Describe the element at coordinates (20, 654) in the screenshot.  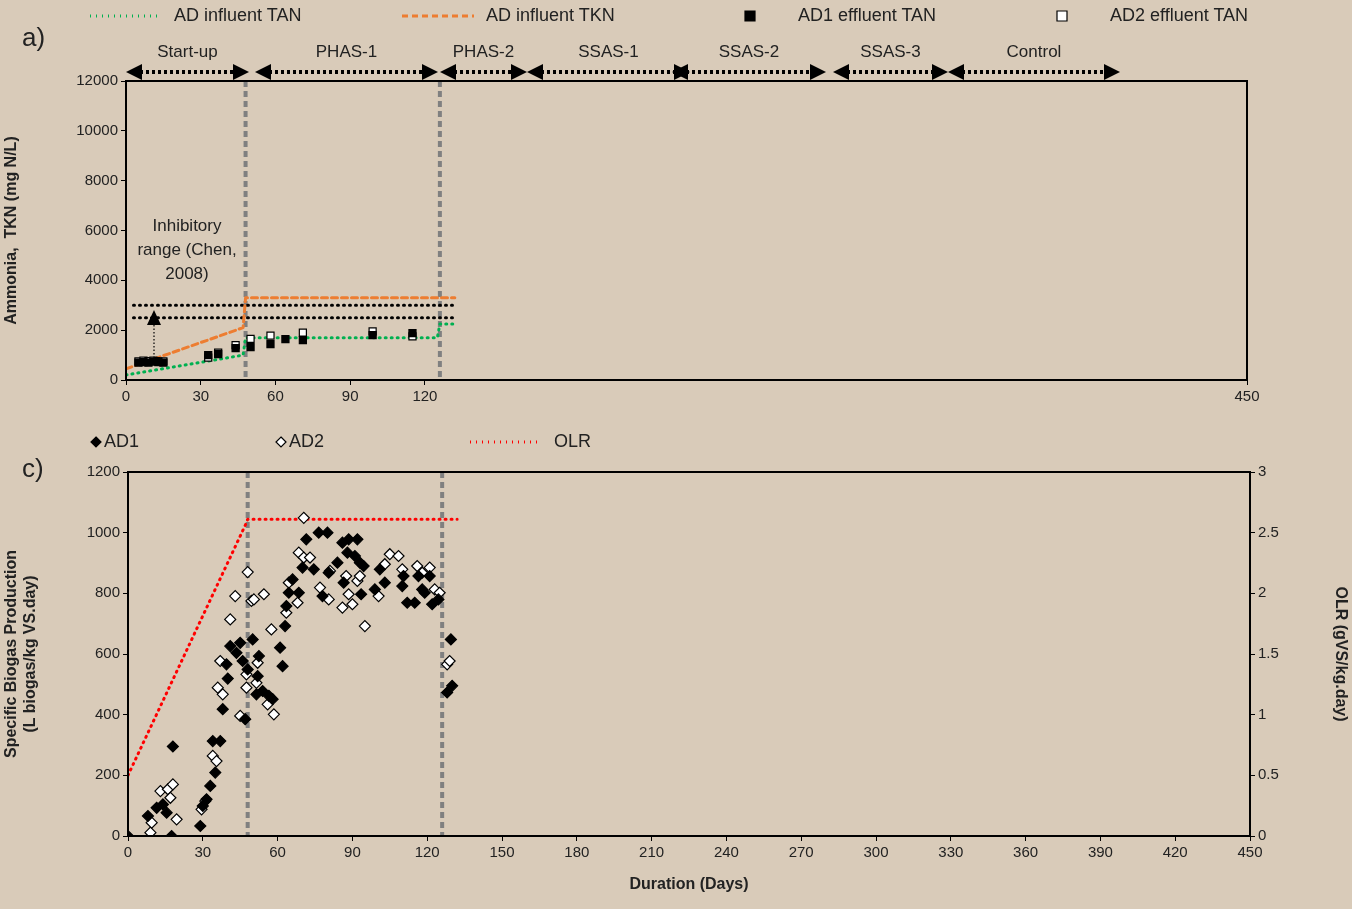
I see `y-axis-title: Specific Biogas Production (L biogas/kg VS.day)` at that location.